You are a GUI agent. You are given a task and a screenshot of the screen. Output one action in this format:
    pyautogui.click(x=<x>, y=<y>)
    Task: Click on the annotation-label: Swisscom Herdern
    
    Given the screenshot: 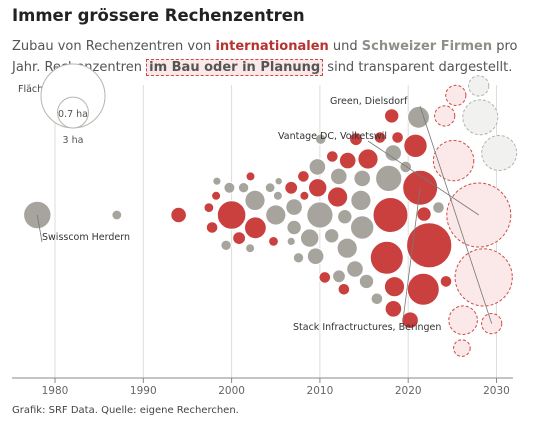 What is the action you would take?
    pyautogui.click(x=86, y=237)
    